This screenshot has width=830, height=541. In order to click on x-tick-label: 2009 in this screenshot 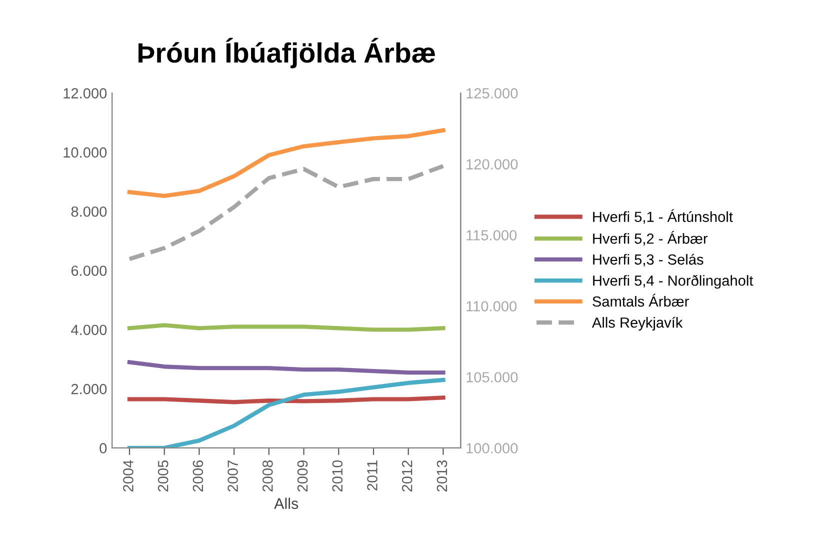, I will do `click(302, 476)`.